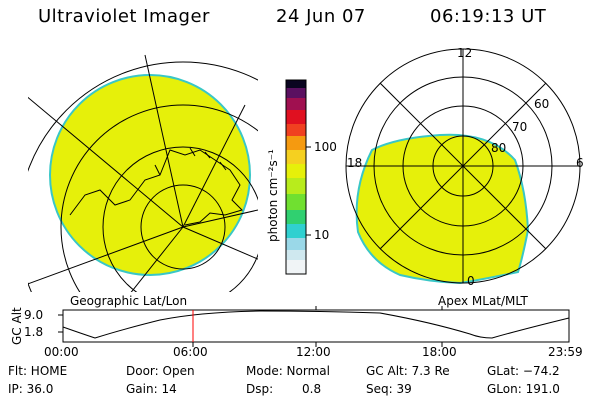  What do you see at coordinates (523, 389) in the screenshot?
I see `status-glon: GLon: 191.0` at bounding box center [523, 389].